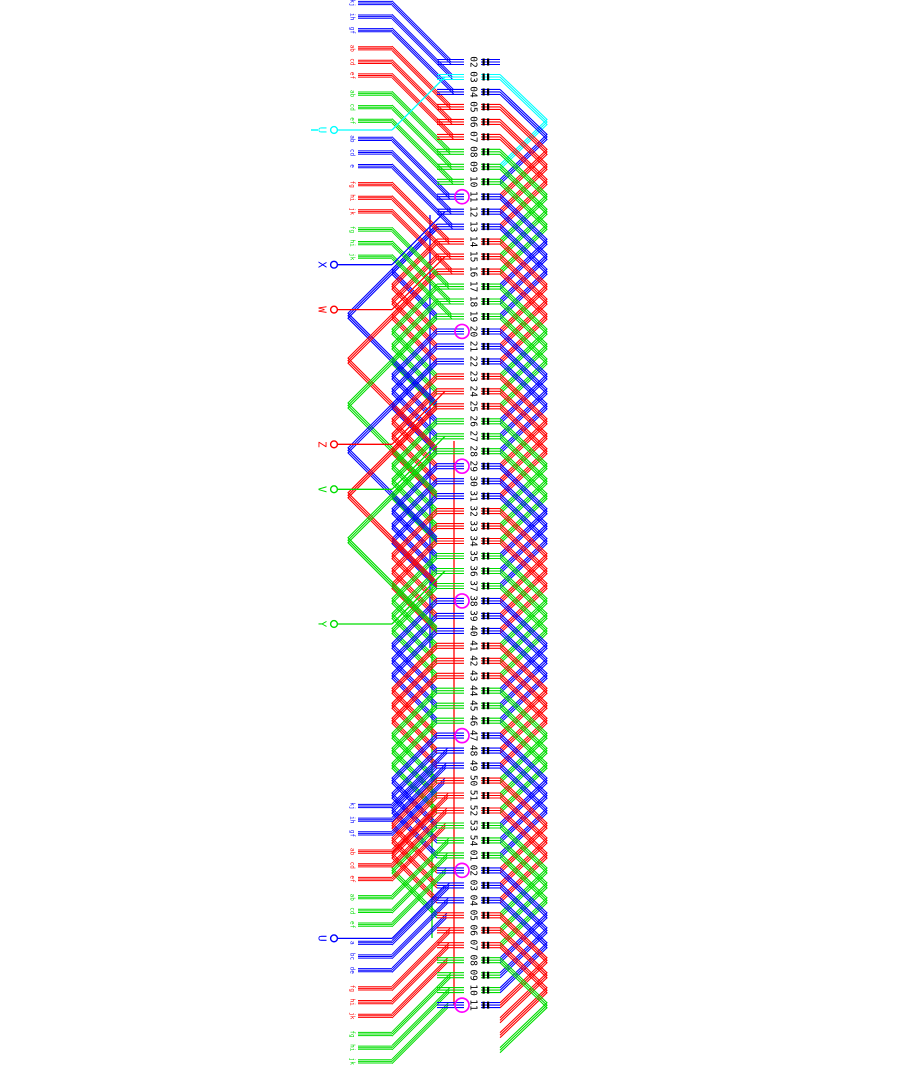 The image size is (923, 1075). I want to click on lead-stub-label: ef, so click(352, 925).